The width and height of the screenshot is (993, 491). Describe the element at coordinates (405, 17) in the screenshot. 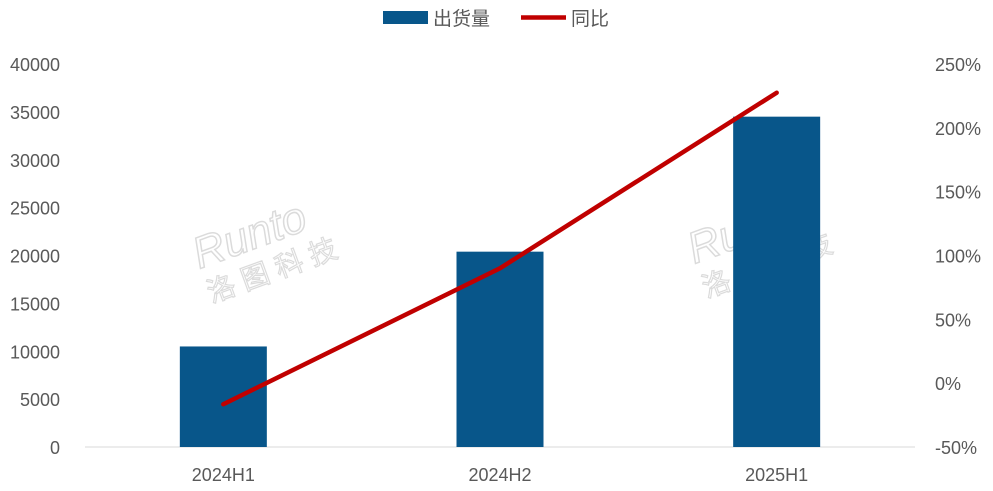

I see `legend-swatch-bar` at that location.